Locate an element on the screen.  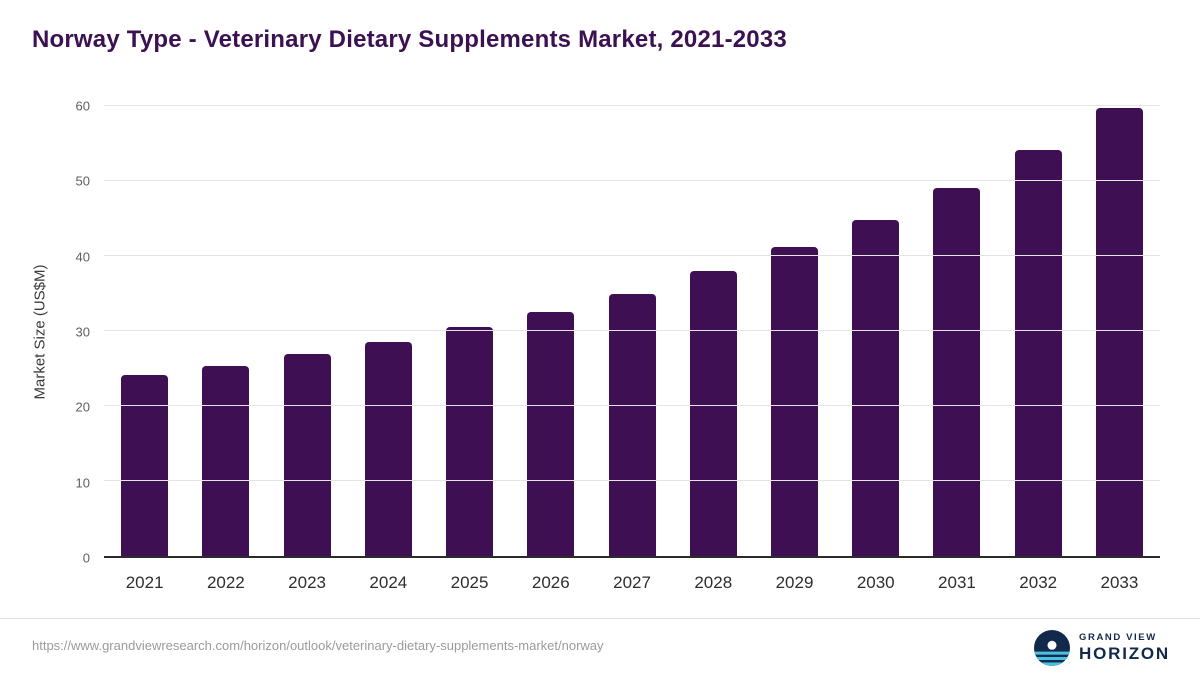
bar-slot-2027 is located at coordinates (631, 331).